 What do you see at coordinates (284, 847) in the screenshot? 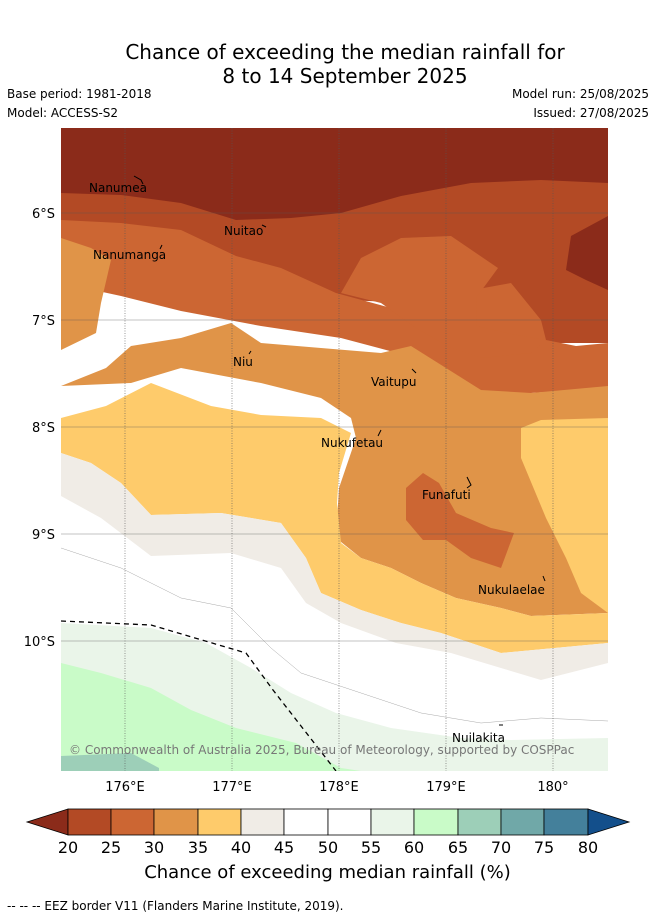
I see `colorbar-tick: 45` at bounding box center [284, 847].